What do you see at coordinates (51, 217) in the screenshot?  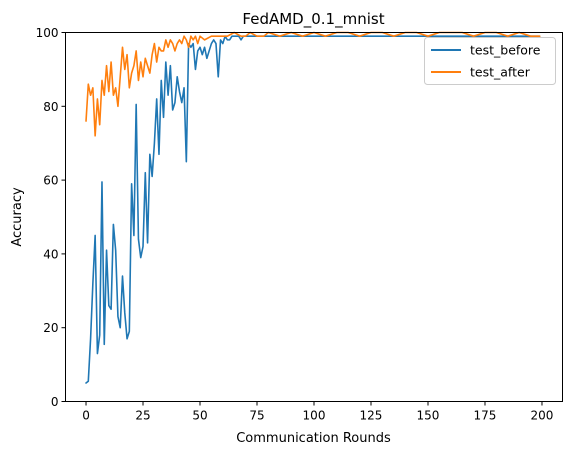 I see `y-axis: 0 20 40 60 80 100` at bounding box center [51, 217].